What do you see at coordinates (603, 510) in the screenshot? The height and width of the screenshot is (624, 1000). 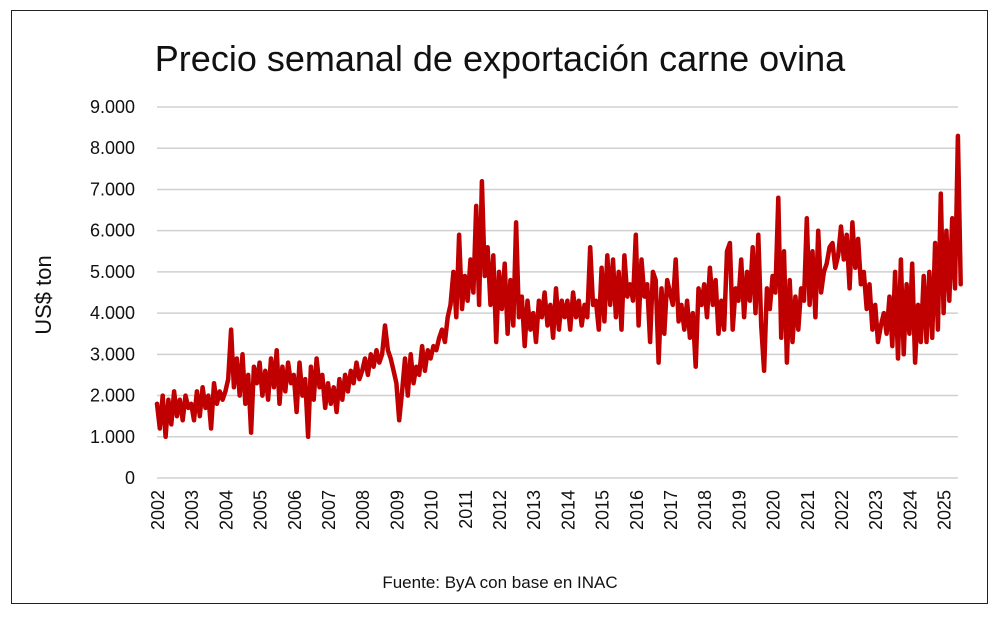 I see `x-tick-label: 2015` at bounding box center [603, 510].